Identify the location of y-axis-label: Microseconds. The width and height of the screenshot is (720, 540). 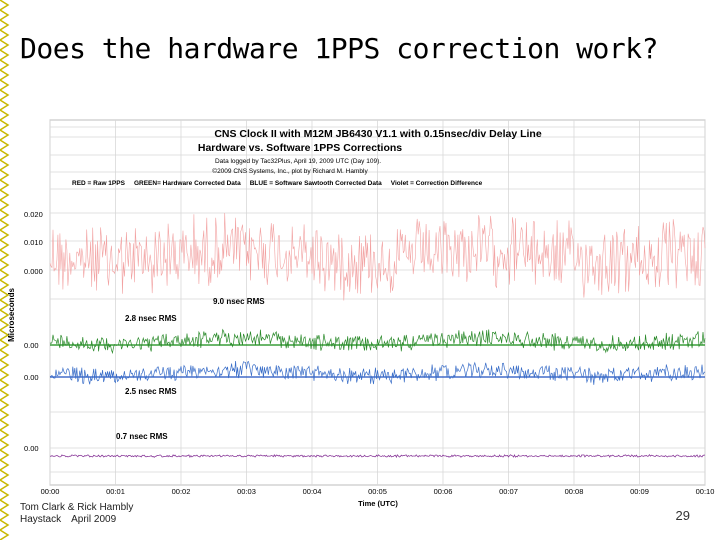
(11, 315).